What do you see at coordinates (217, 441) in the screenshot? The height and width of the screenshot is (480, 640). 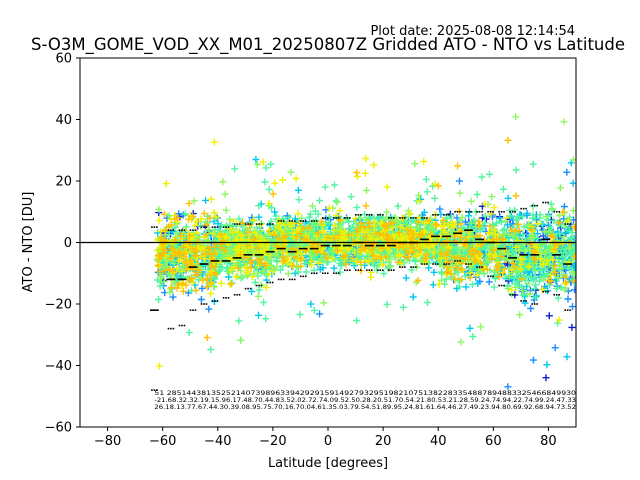 I see `x-tick-label: −40` at bounding box center [217, 441].